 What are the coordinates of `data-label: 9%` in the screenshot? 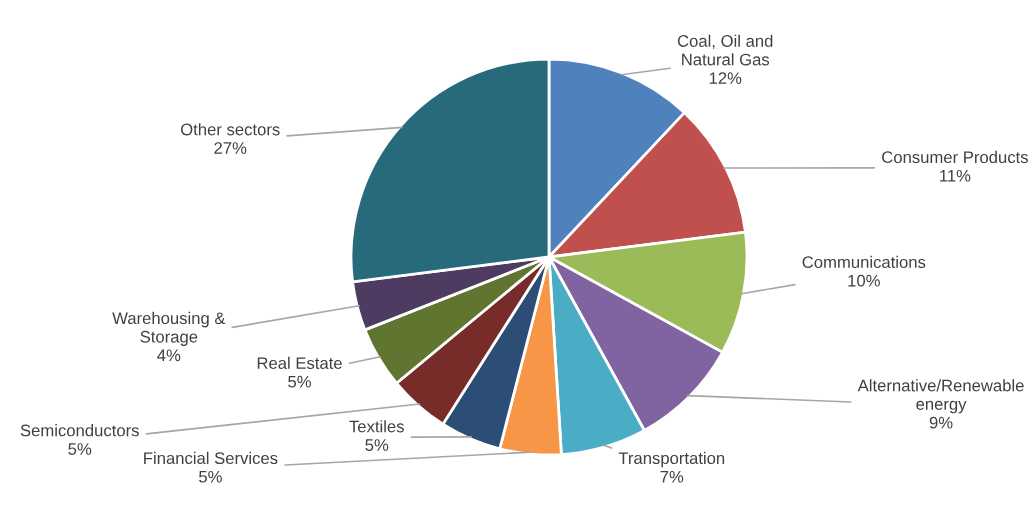 It's located at (941, 422).